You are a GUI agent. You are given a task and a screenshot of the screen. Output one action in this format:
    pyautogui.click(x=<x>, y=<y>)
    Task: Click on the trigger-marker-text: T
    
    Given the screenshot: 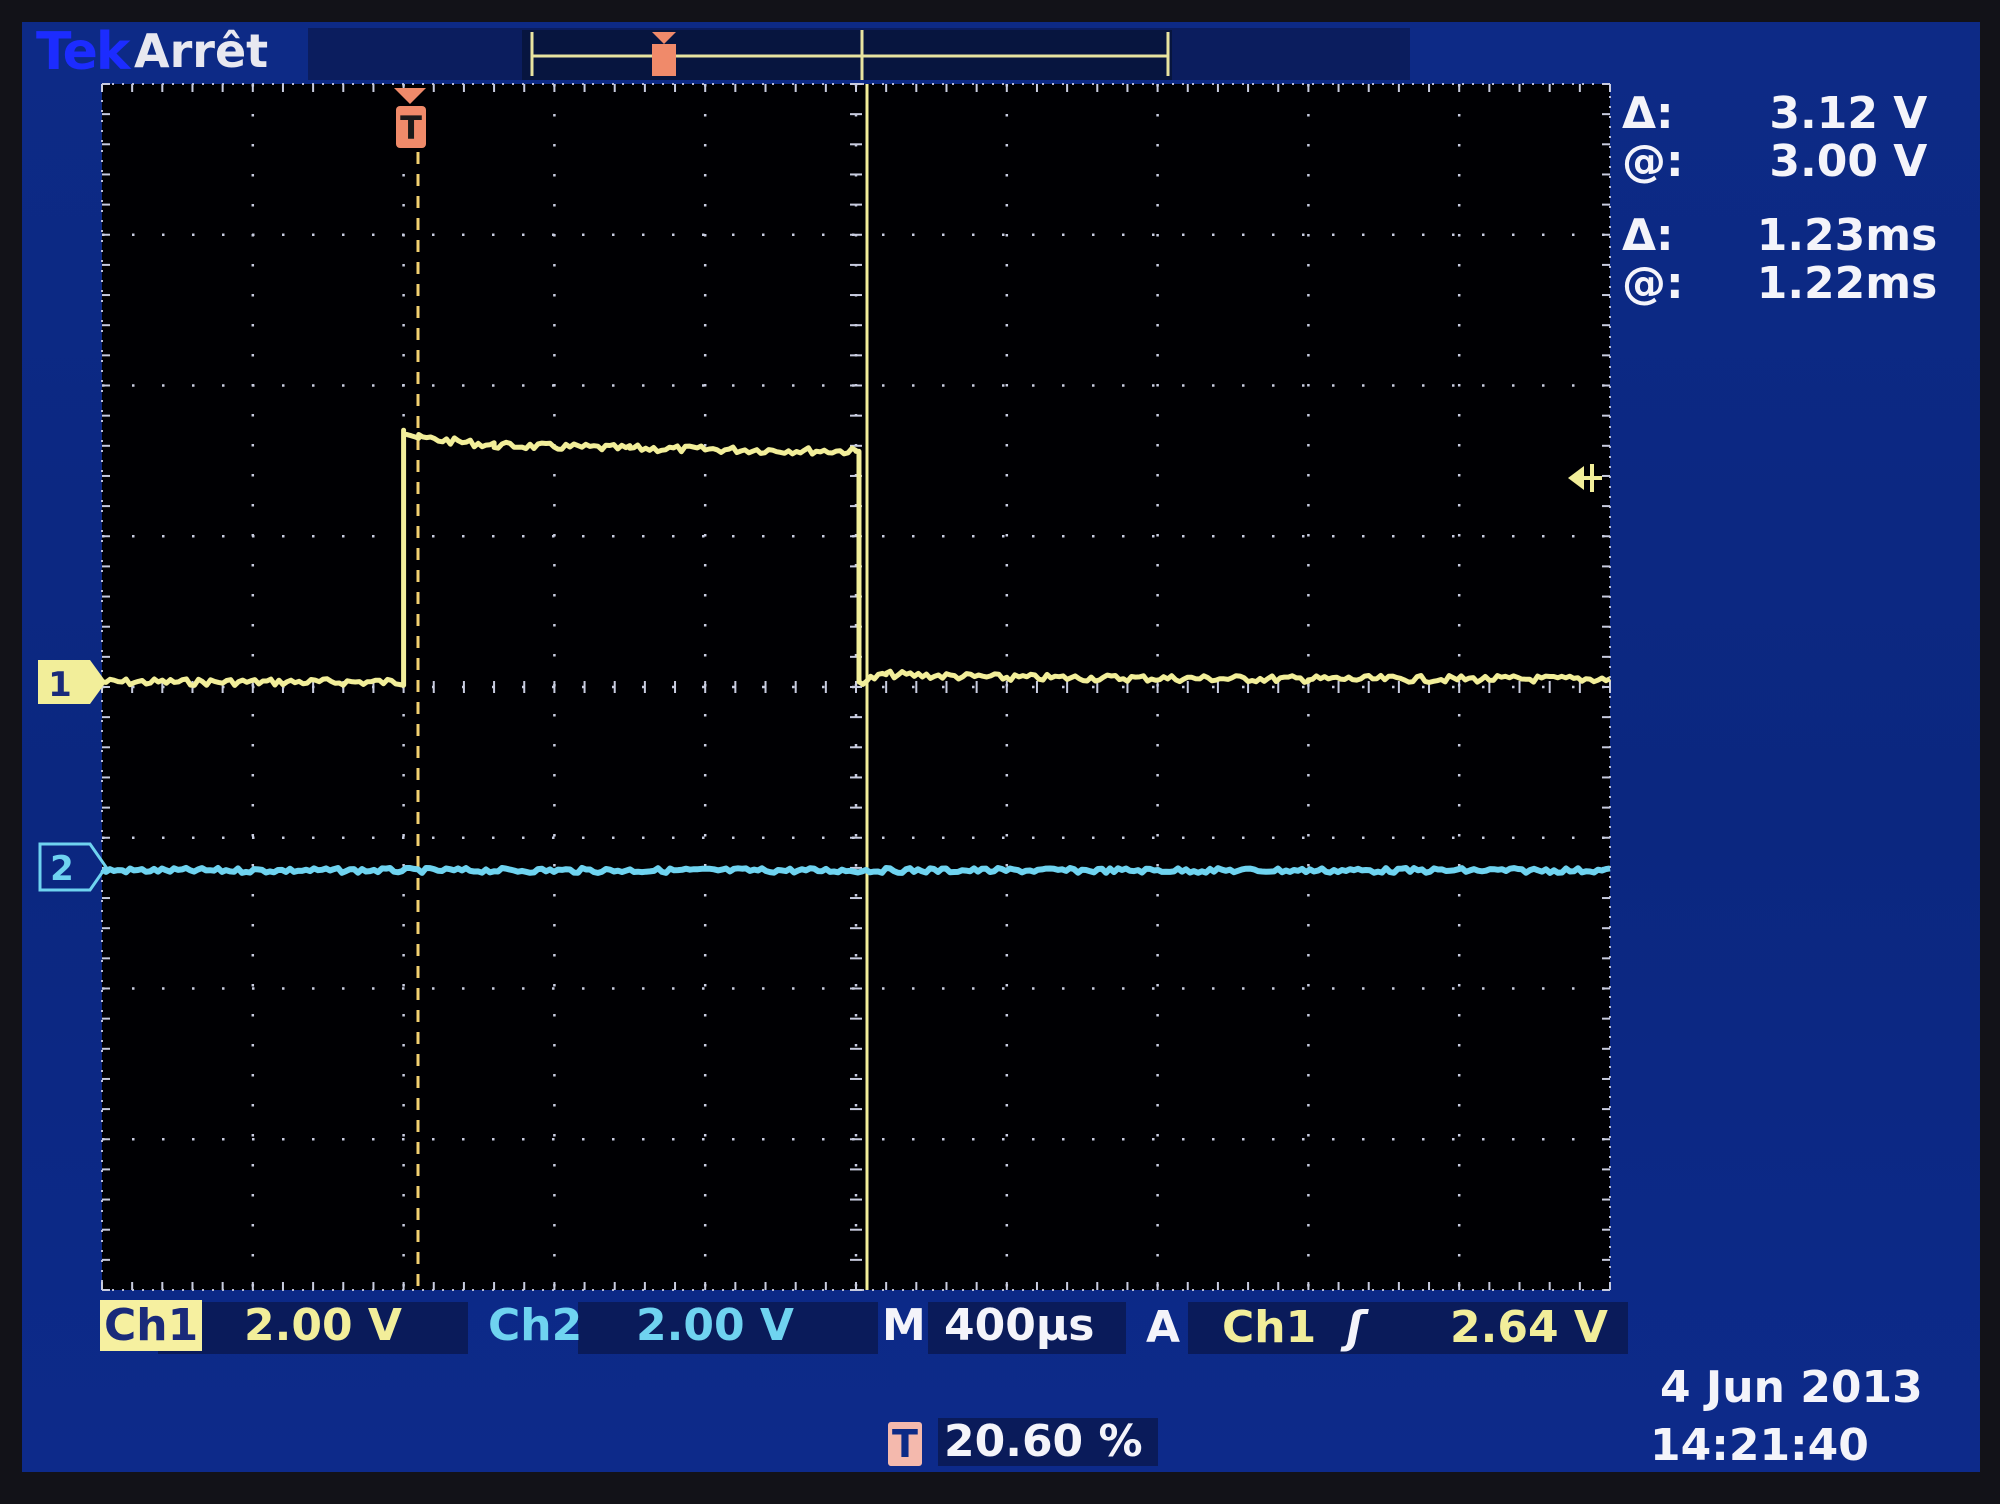 What is the action you would take?
    pyautogui.click(x=411, y=128)
    